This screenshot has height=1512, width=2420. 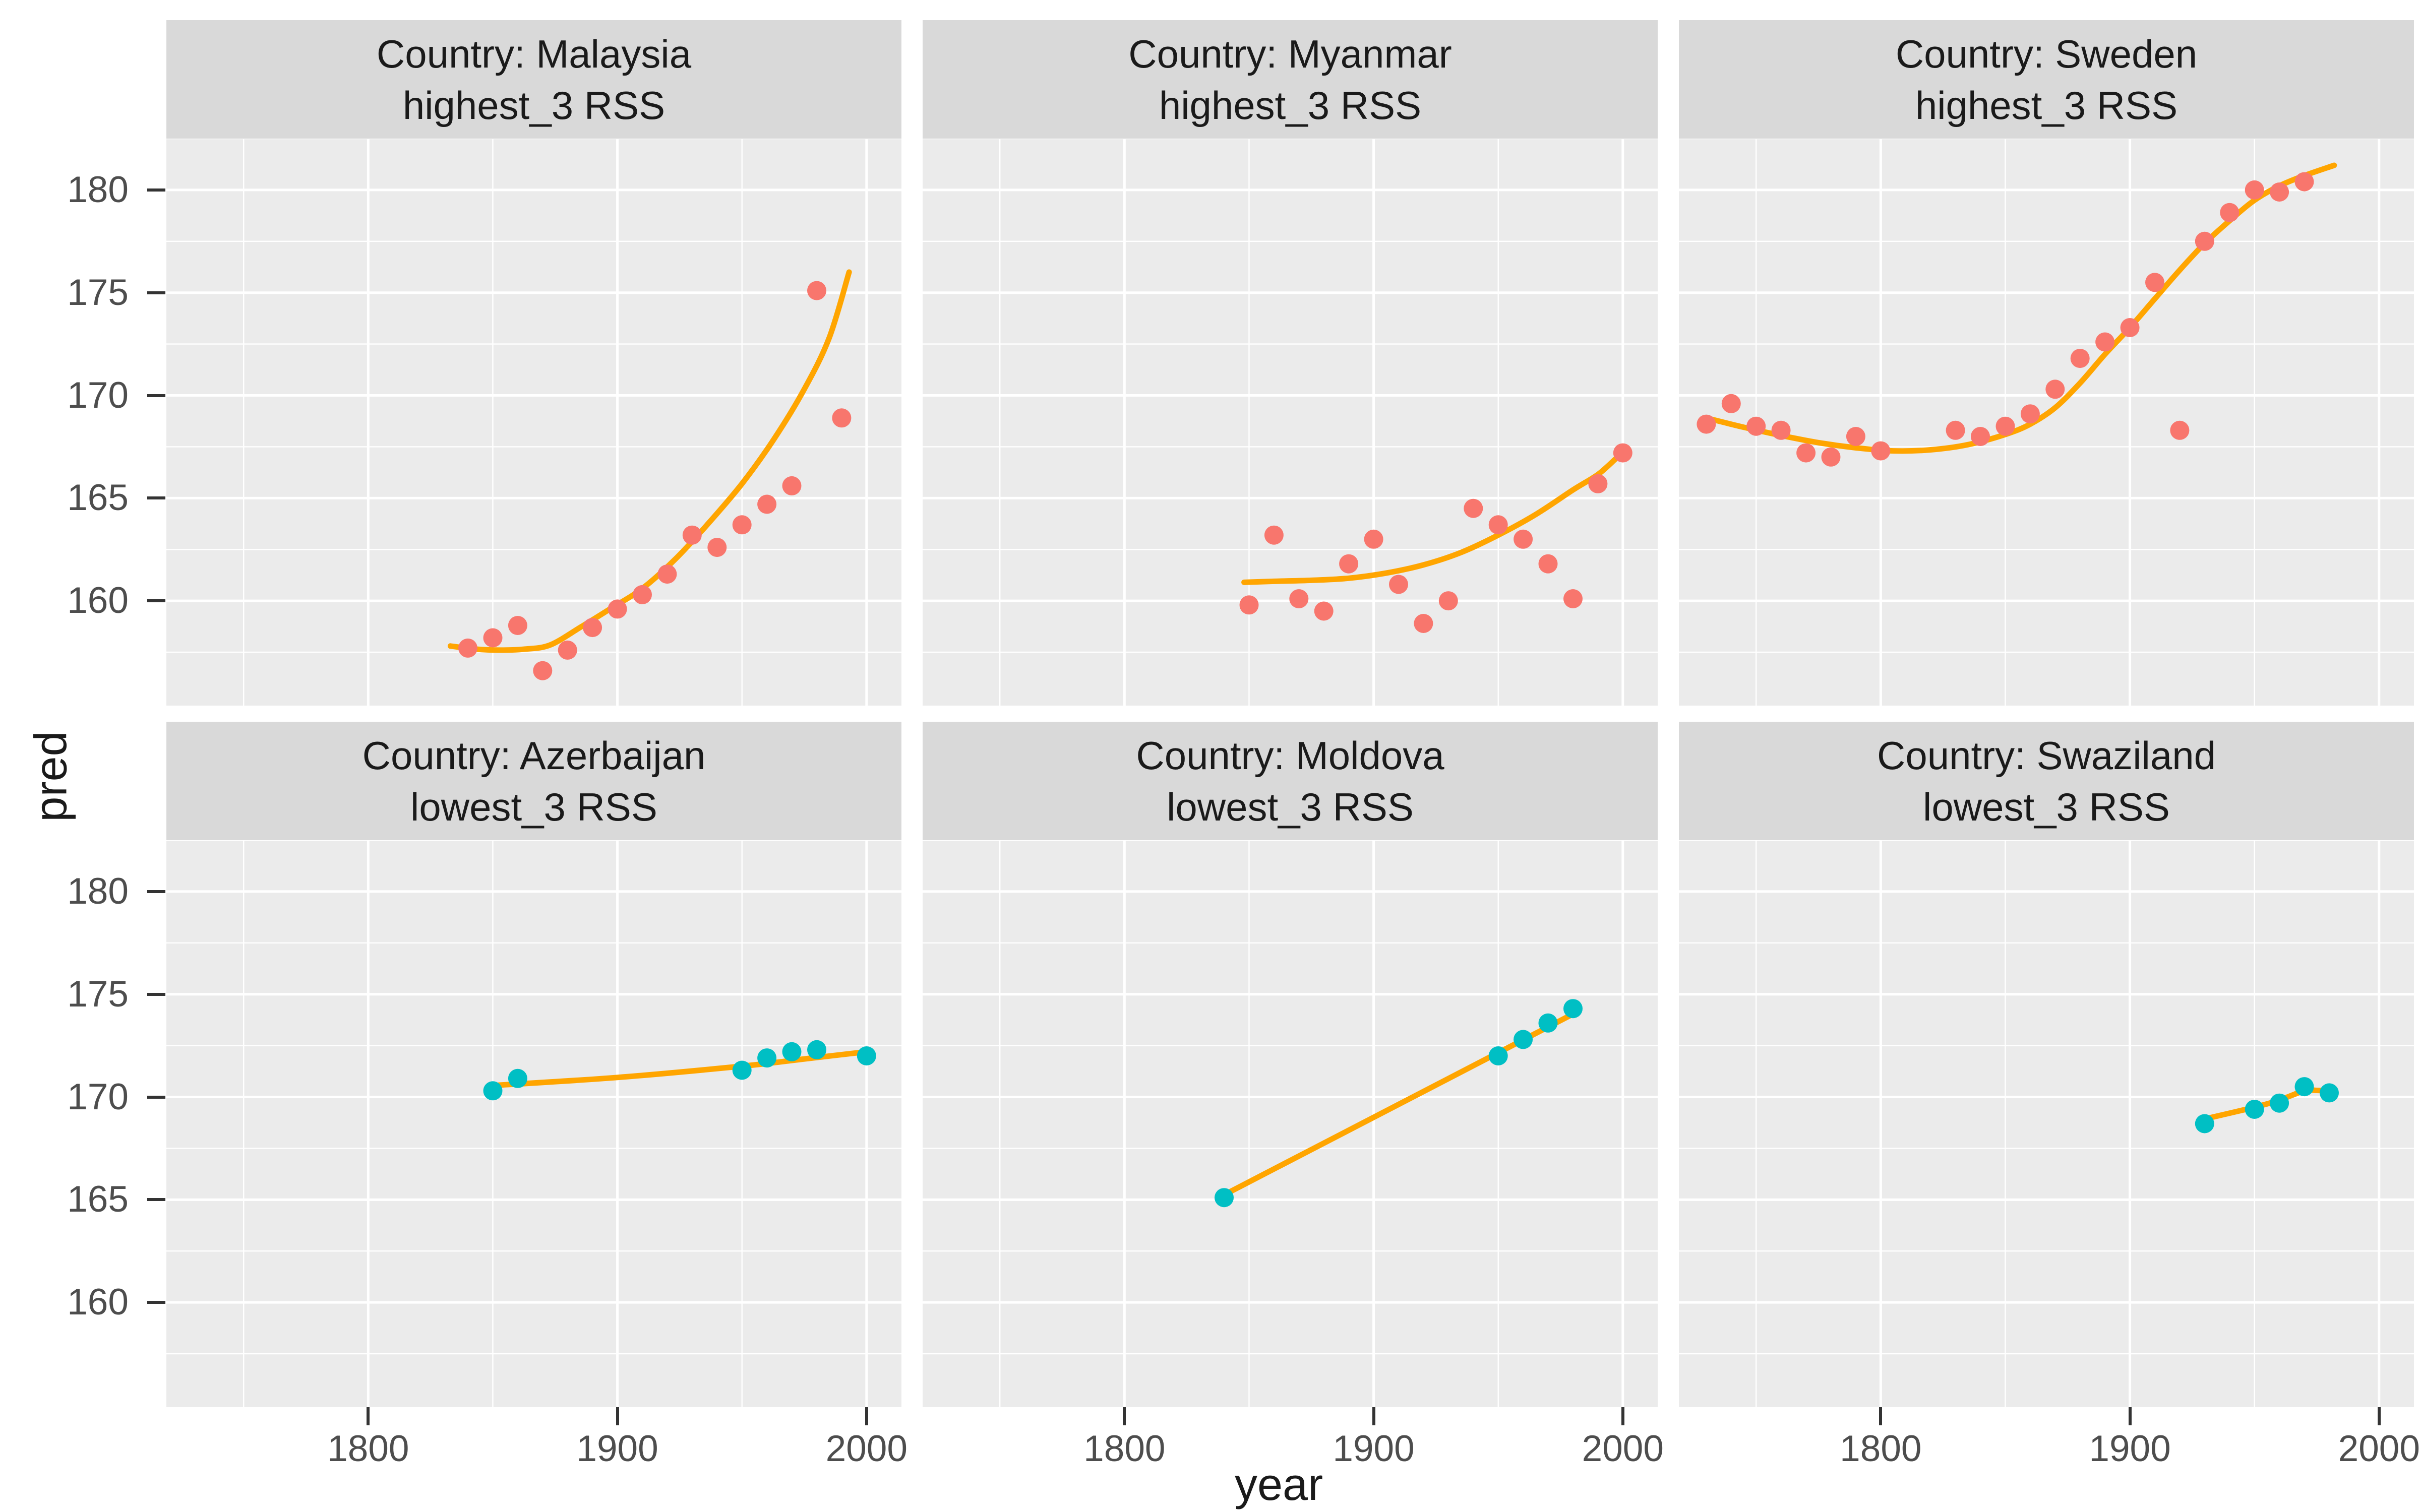 I want to click on strip-title-line1: Country: Malaysia, so click(x=534, y=54).